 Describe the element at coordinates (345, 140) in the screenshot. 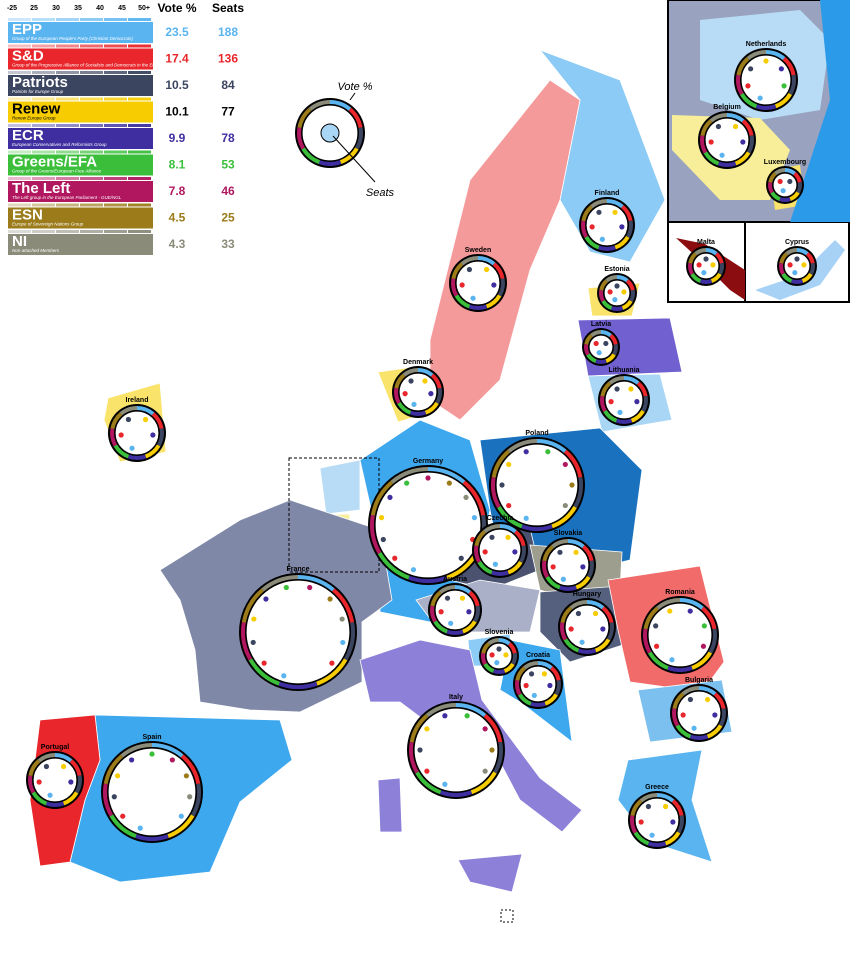

I see `key: Vote % Seats` at that location.